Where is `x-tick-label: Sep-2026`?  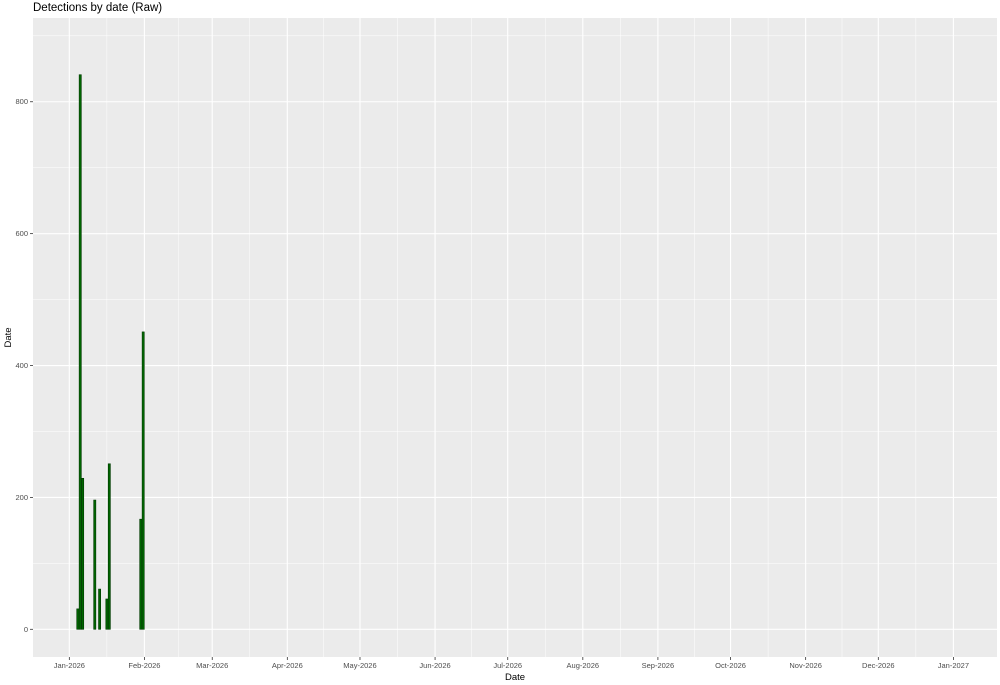
x-tick-label: Sep-2026 is located at coordinates (658, 665).